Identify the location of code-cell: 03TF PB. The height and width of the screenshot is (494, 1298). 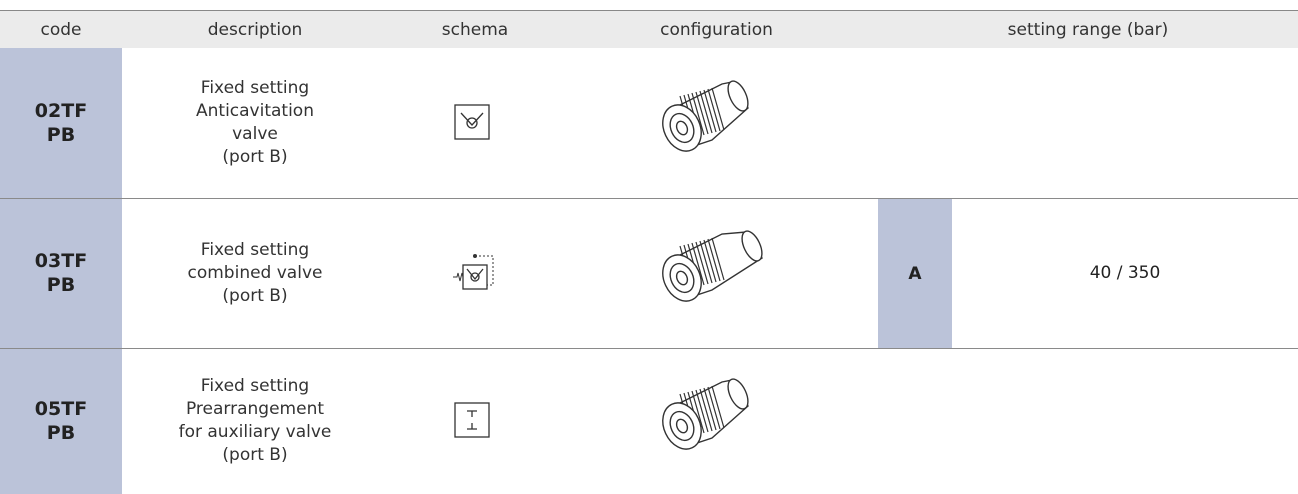
(61, 273).